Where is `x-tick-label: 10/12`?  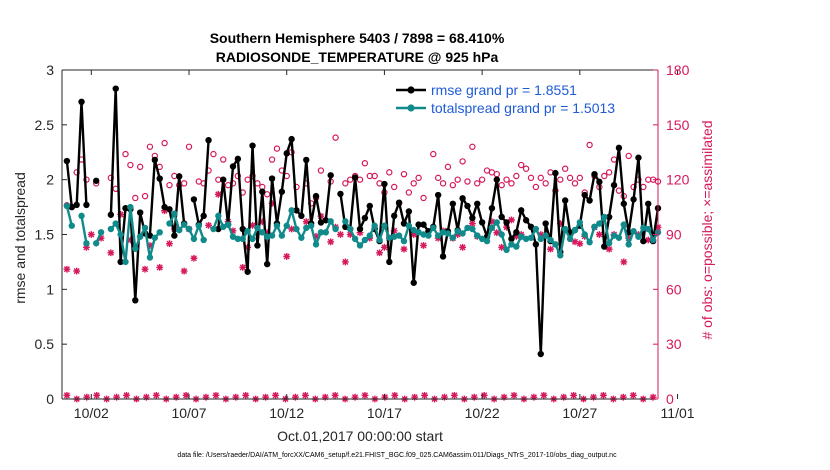 x-tick-label: 10/12 is located at coordinates (286, 413).